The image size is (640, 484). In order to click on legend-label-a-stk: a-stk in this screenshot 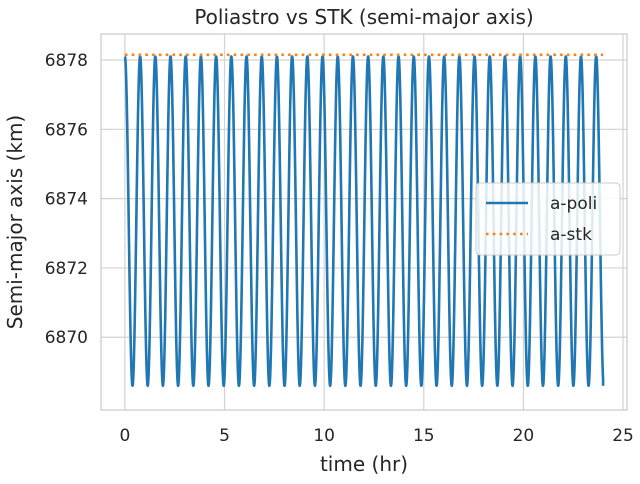, I will do `click(571, 235)`.